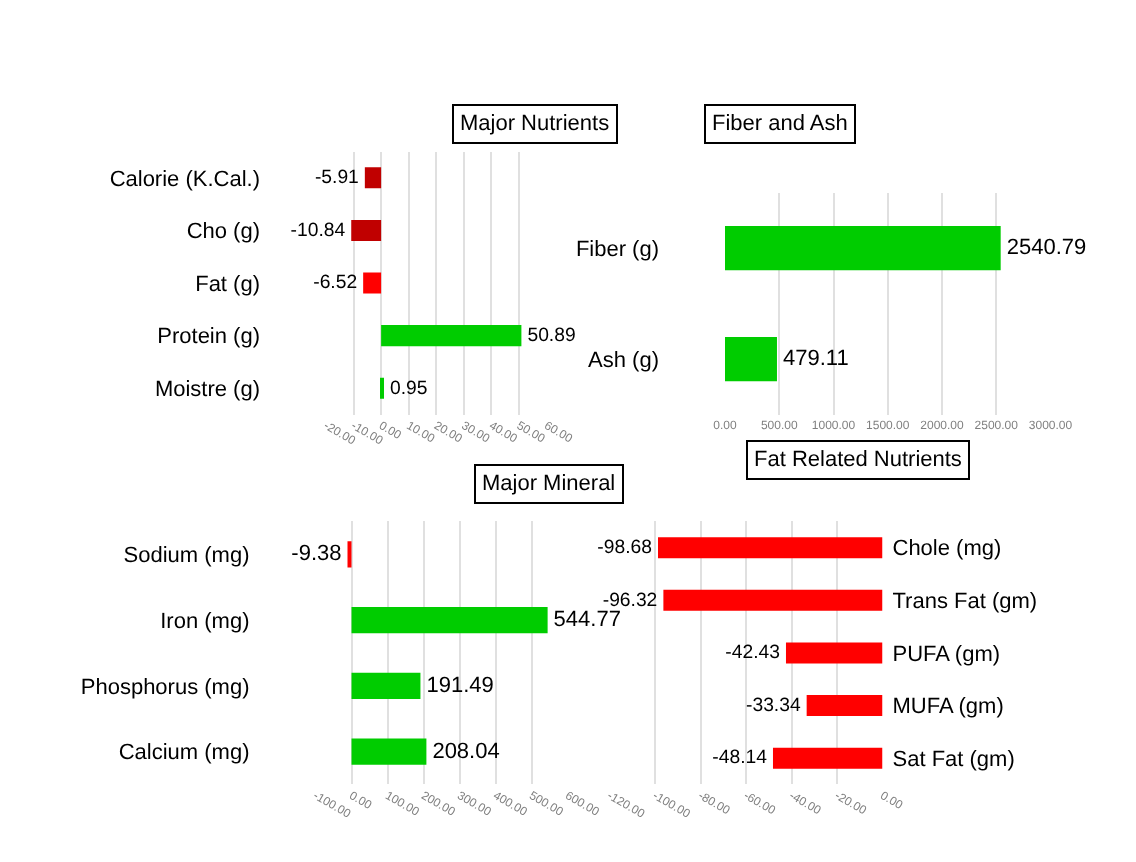 The image size is (1136, 862). I want to click on y-tick-label: Trans Fat (gm), so click(965, 602).